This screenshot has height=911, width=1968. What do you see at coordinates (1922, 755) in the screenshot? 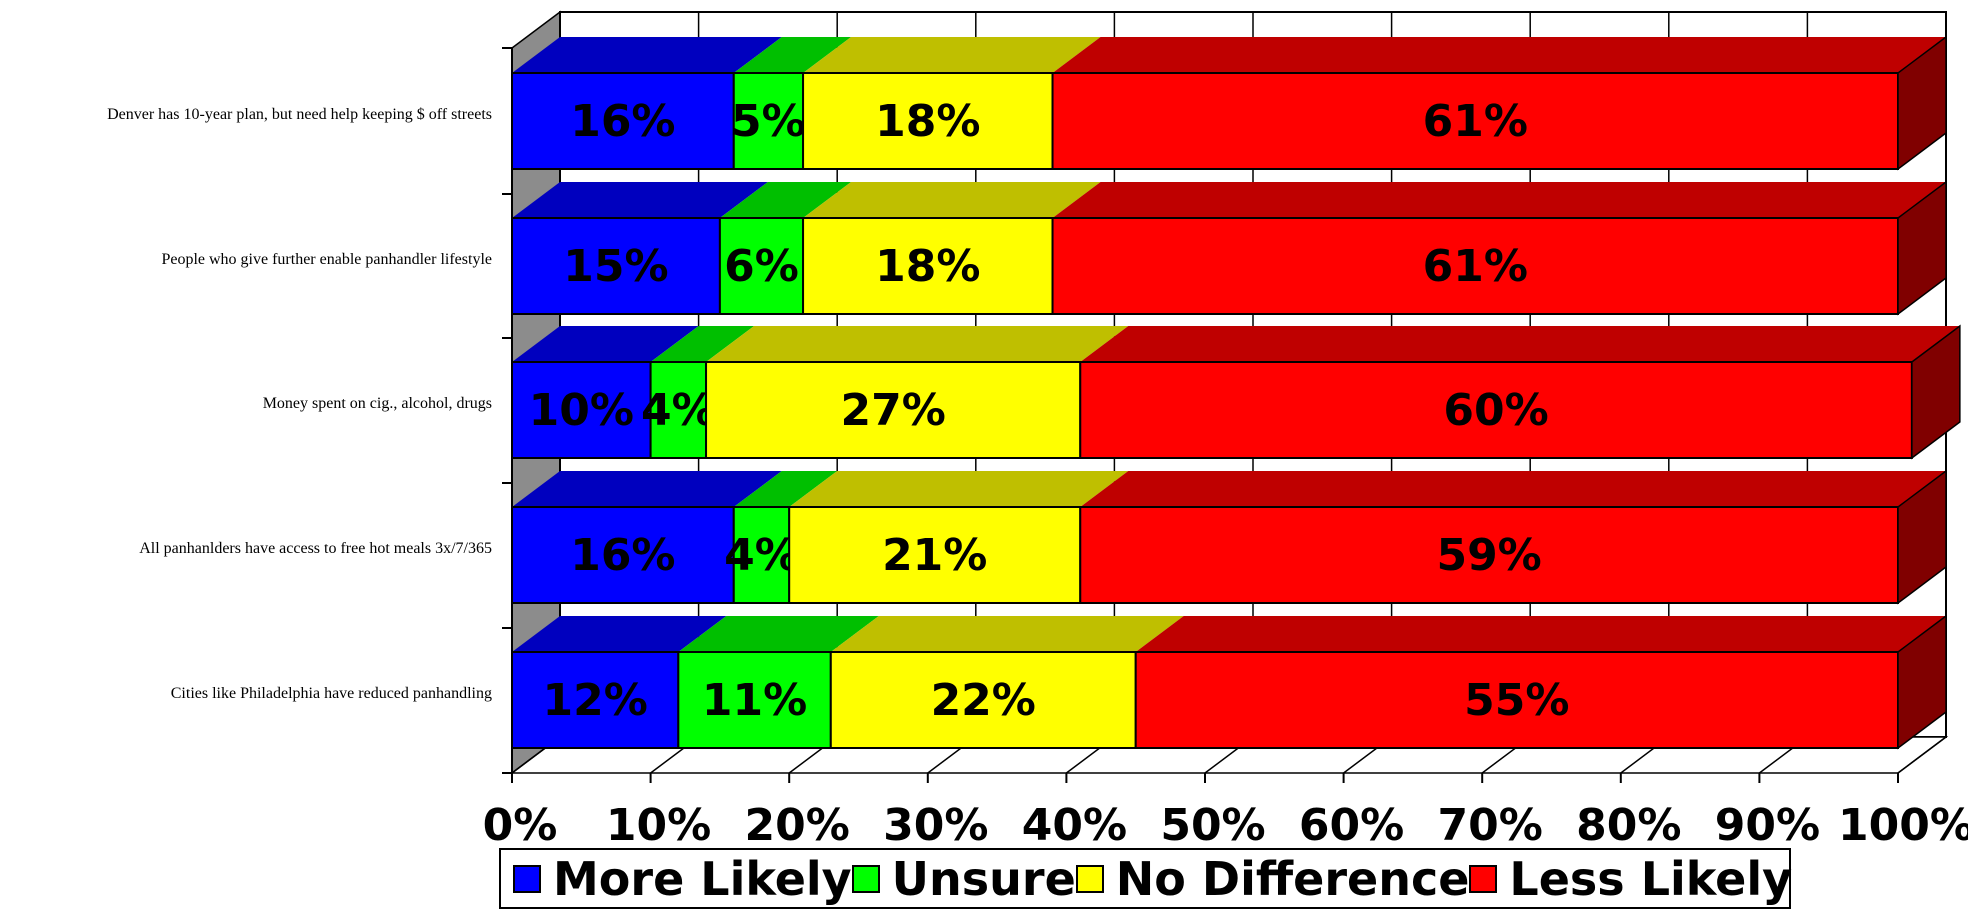
I see `floor-line` at bounding box center [1922, 755].